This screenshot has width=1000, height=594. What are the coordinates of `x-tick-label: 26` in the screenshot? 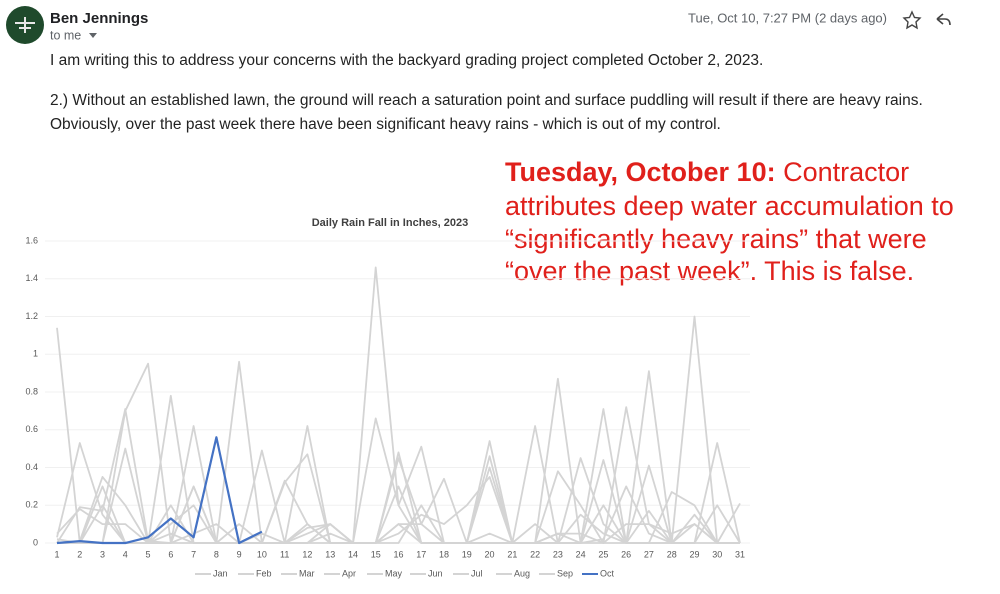 It's located at (626, 554).